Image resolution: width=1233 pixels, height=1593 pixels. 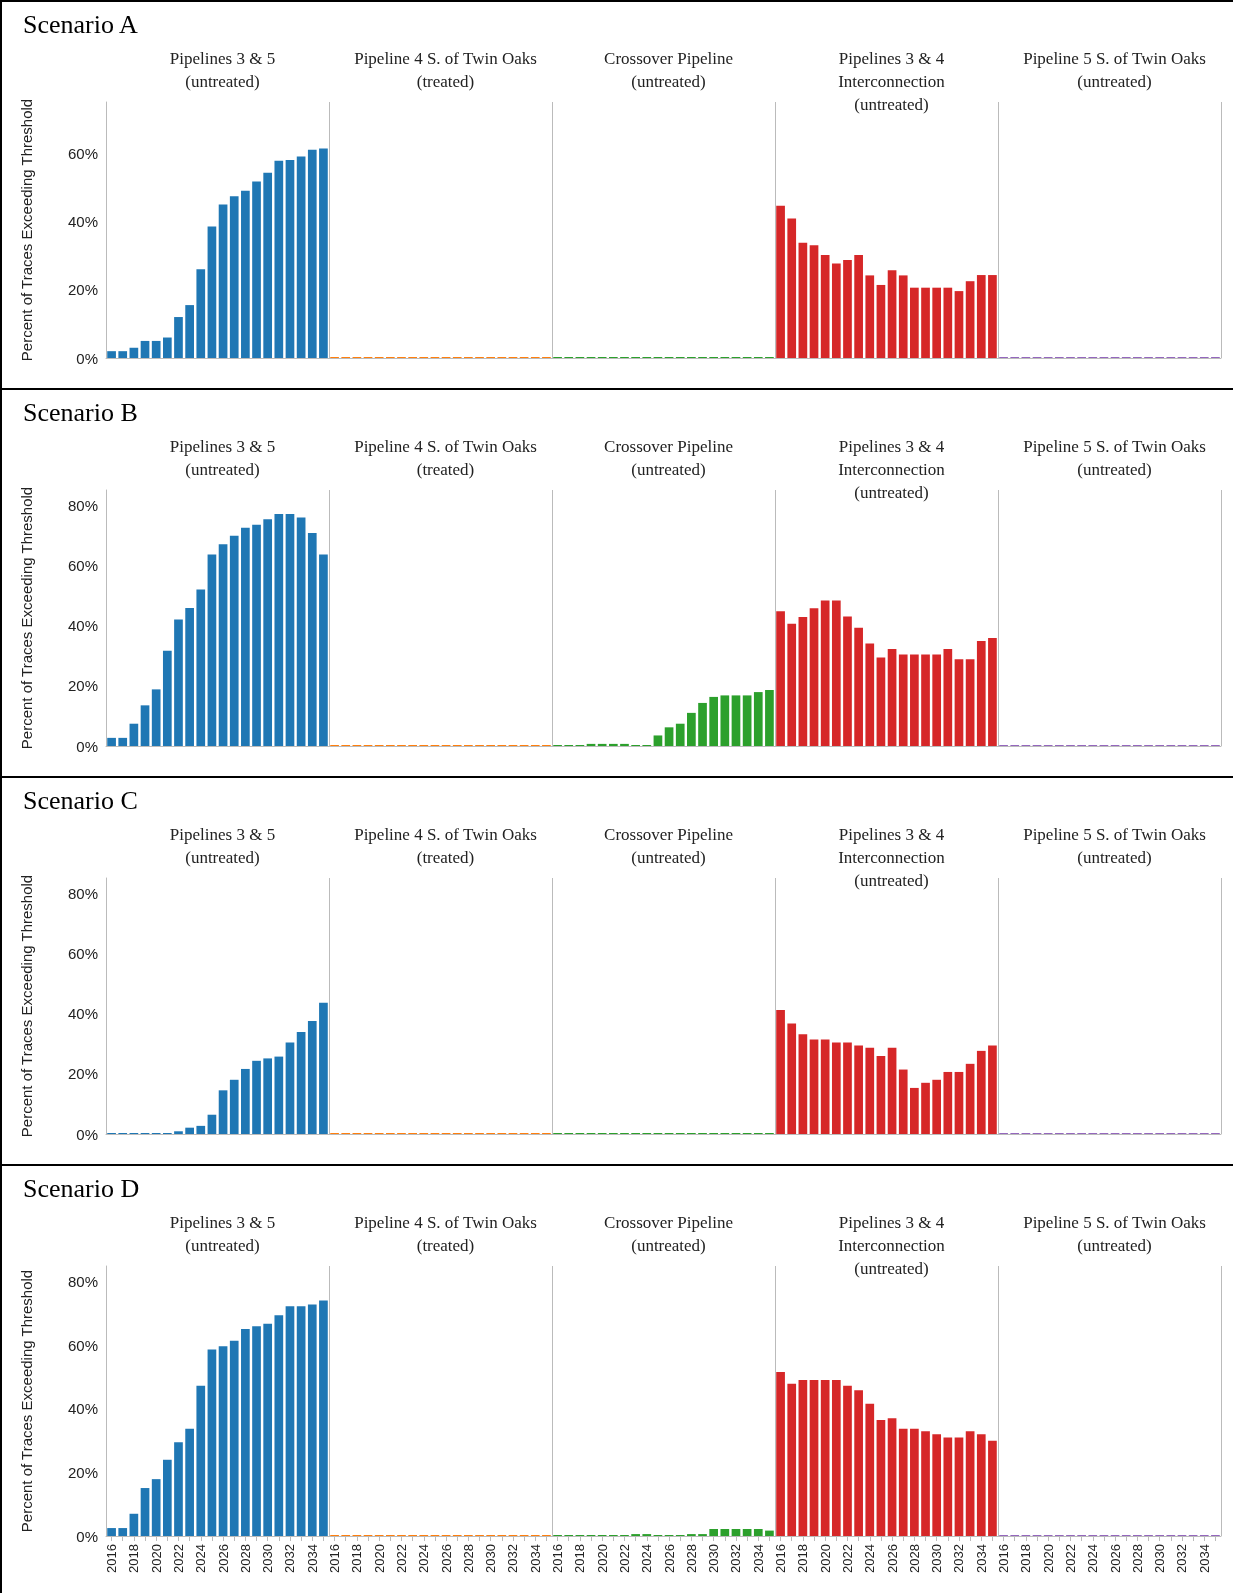 What do you see at coordinates (1114, 1234) in the screenshot?
I see `text: Pipeline 5 S. of Twin Oaks (untreated)` at bounding box center [1114, 1234].